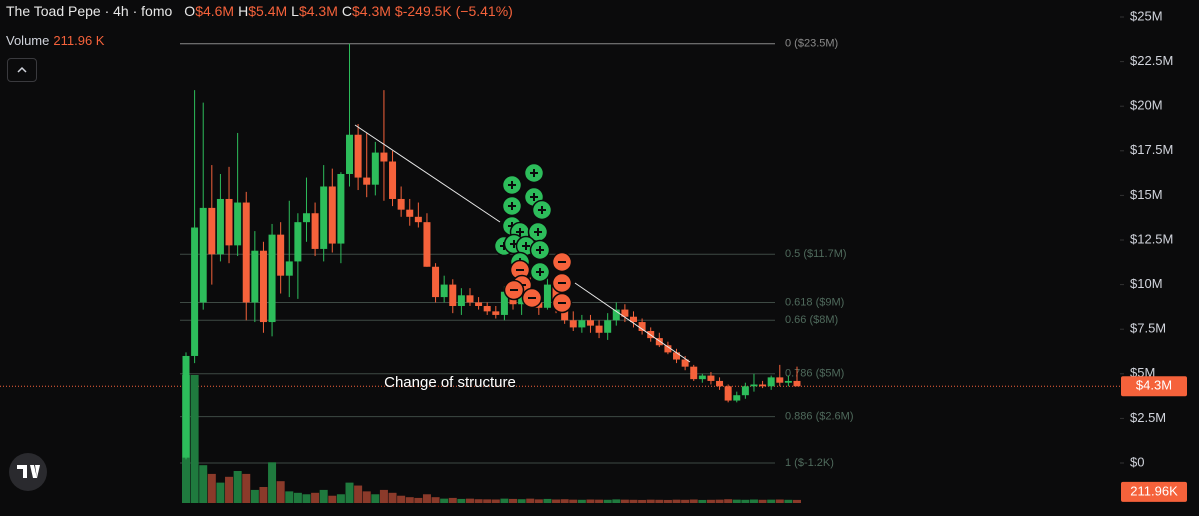 The width and height of the screenshot is (1199, 516). What do you see at coordinates (427, 173) in the screenshot?
I see `trend-line` at bounding box center [427, 173].